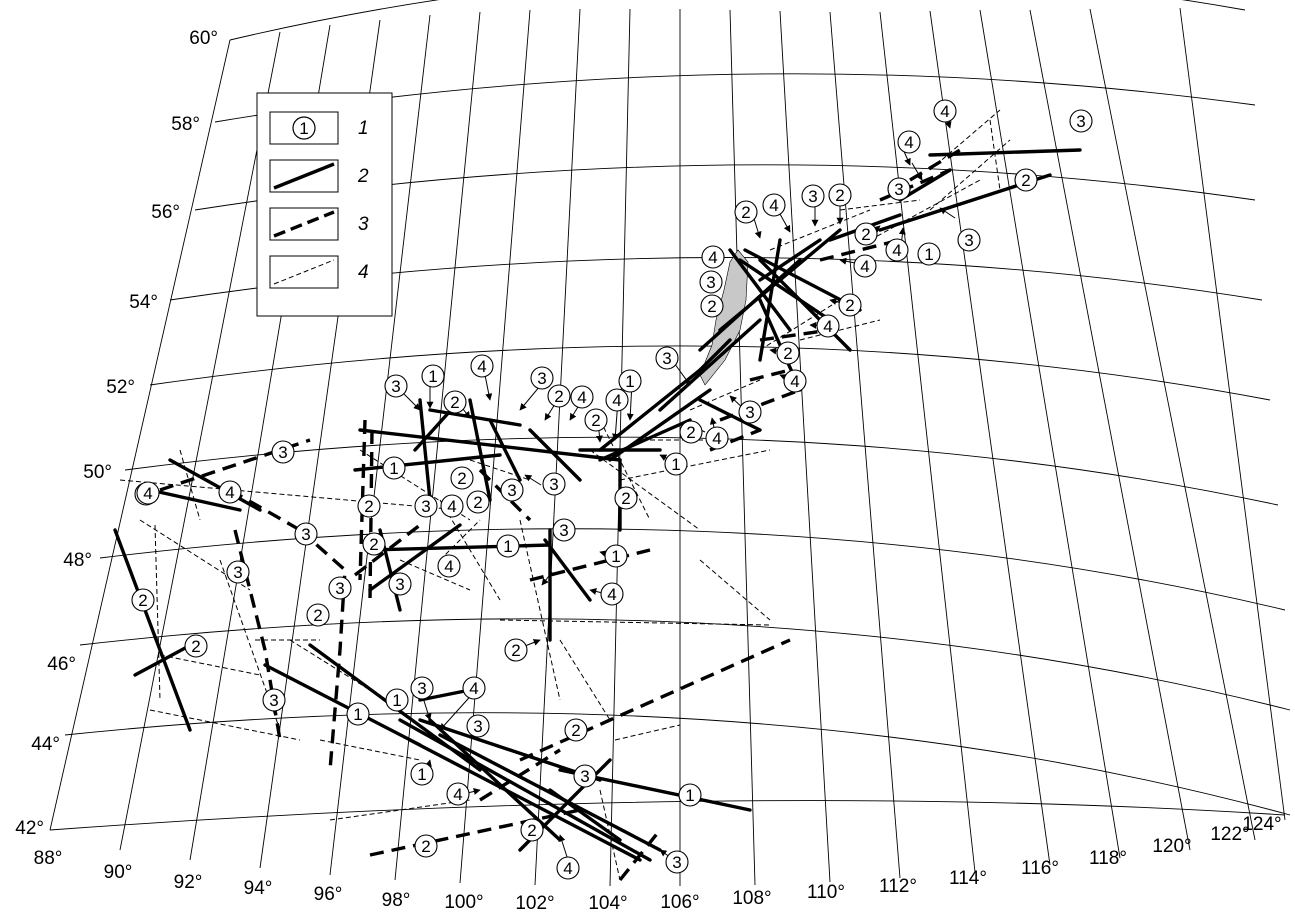 Image resolution: width=1295 pixels, height=912 pixels. Describe the element at coordinates (328, 894) in the screenshot. I see `lon-label-96: 96°` at that location.